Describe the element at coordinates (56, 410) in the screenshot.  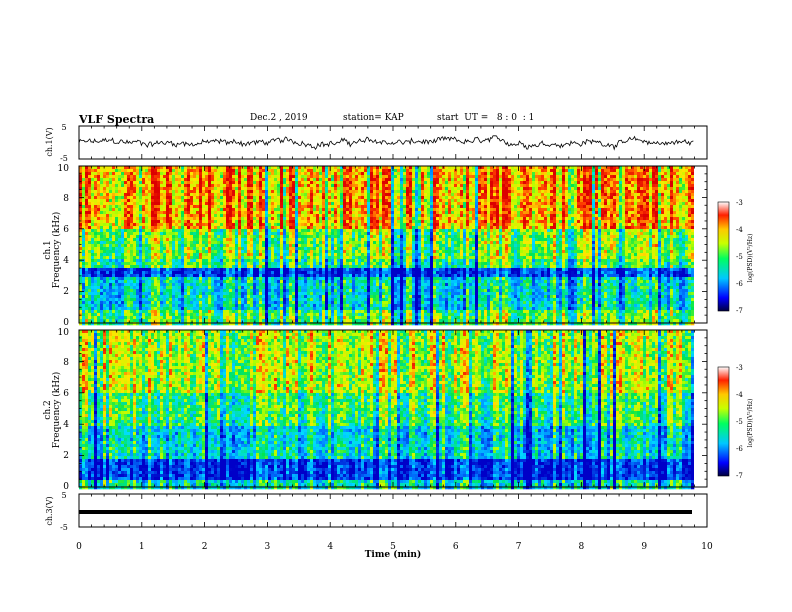
I see `ch2-freq-label: Frequency (kHz)` at that location.